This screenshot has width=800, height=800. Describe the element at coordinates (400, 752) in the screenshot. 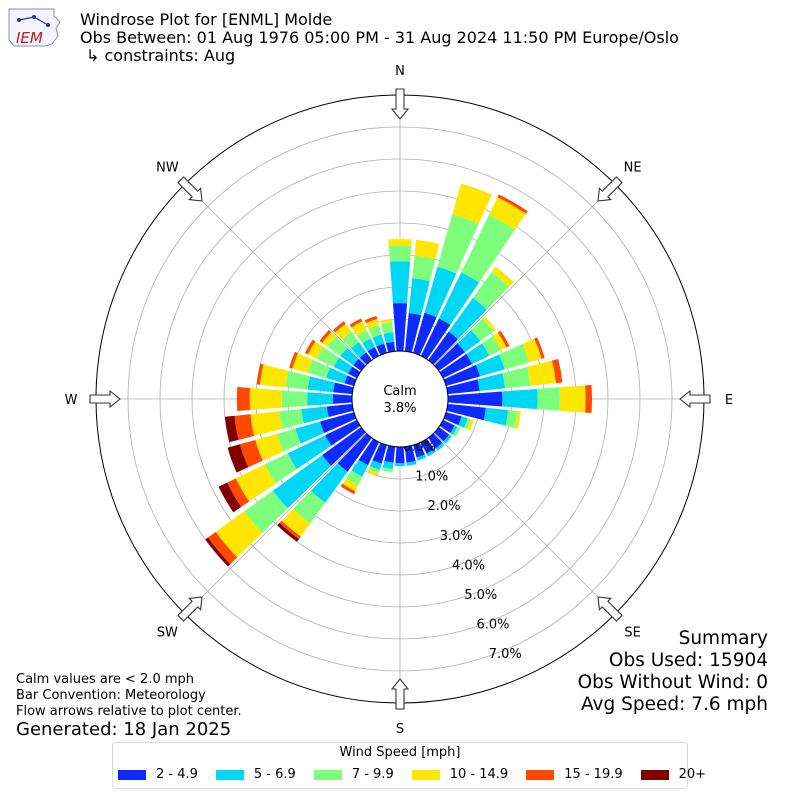

I see `legend-title: Wind Speed [mph]` at that location.